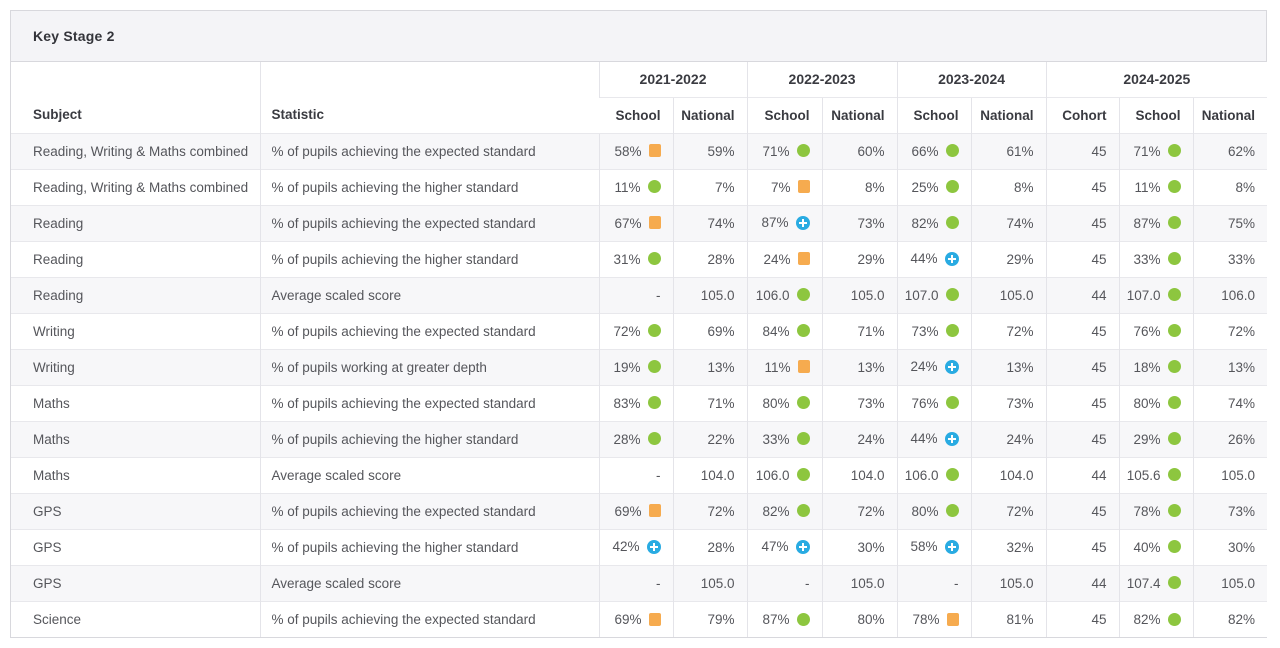 Image resolution: width=1280 pixels, height=648 pixels. I want to click on subject-cell: Reading, so click(135, 222).